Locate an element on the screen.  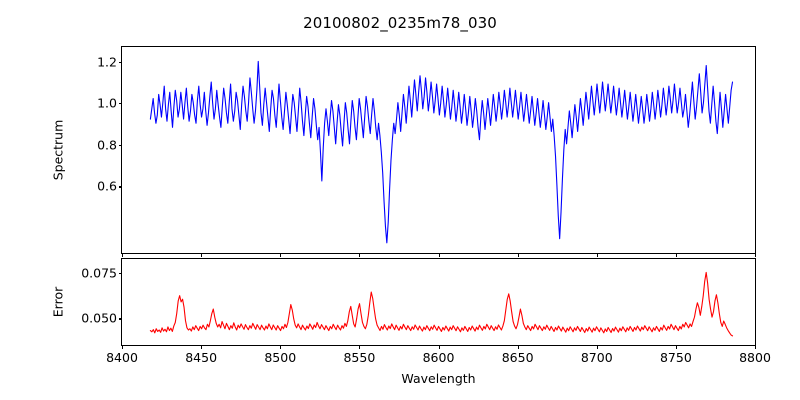
y-tick-label: 1.0 is located at coordinates (107, 103).